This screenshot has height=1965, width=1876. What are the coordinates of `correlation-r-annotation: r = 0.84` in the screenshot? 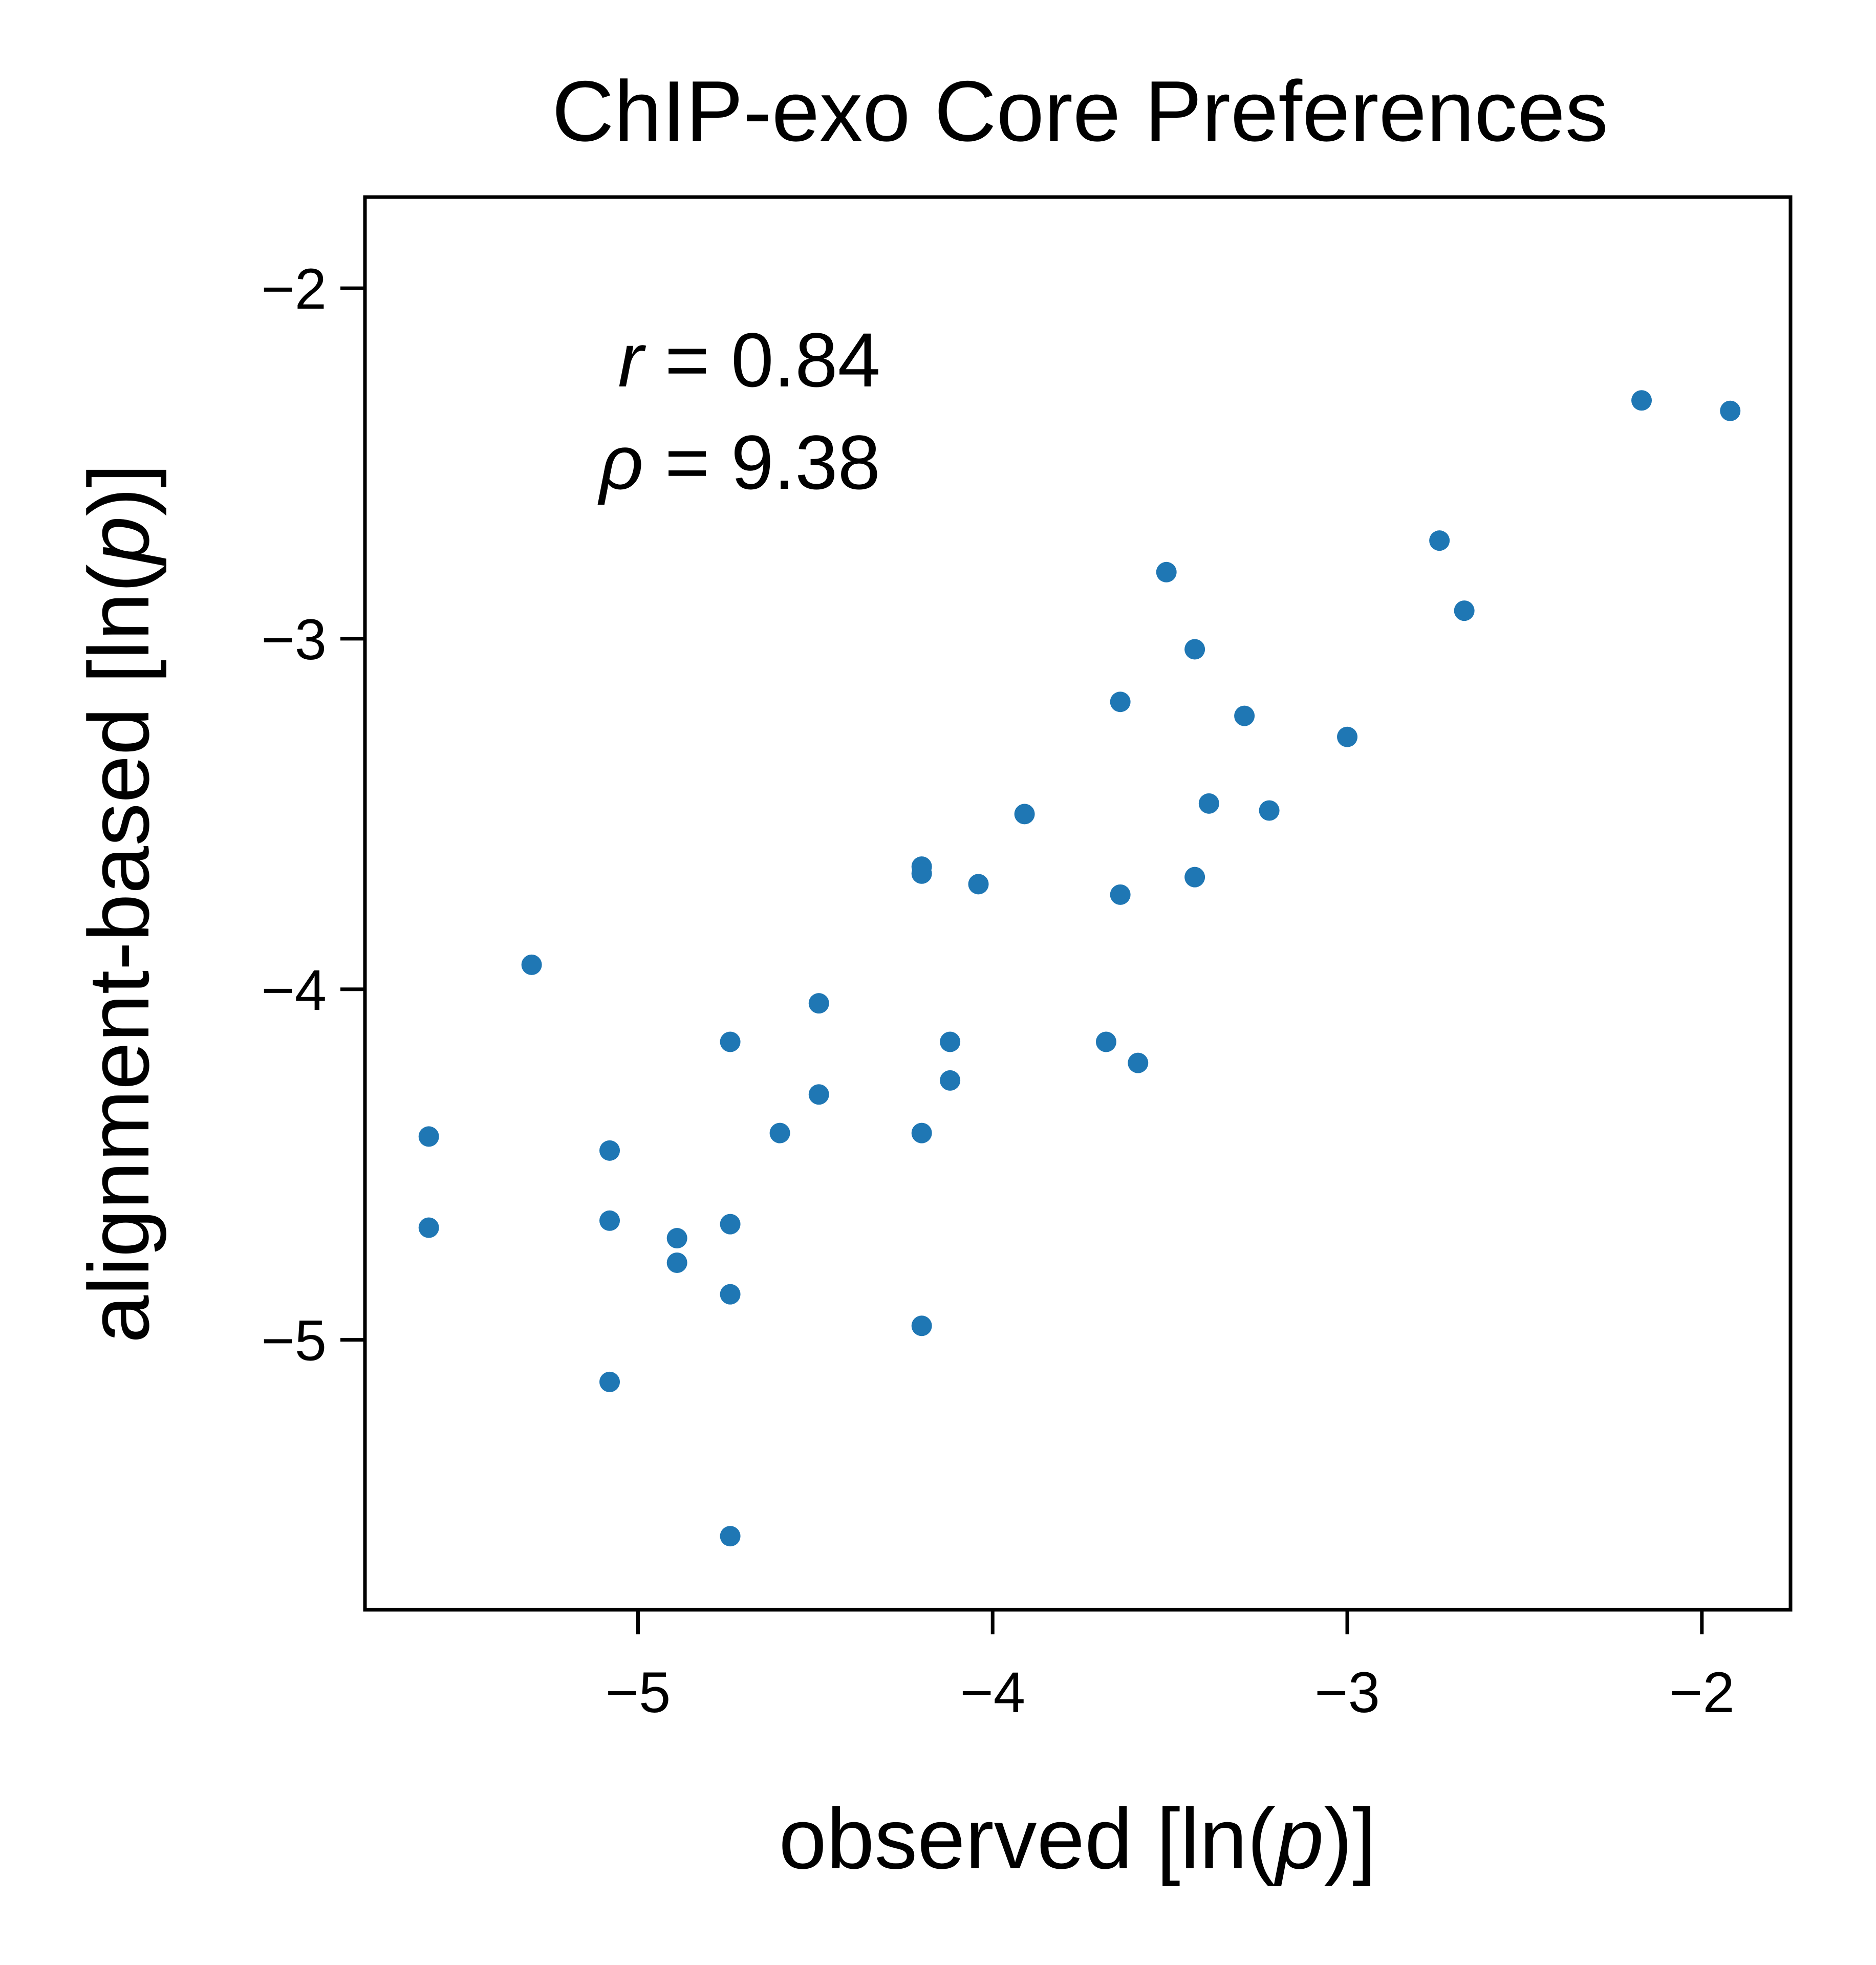 It's located at (749, 360).